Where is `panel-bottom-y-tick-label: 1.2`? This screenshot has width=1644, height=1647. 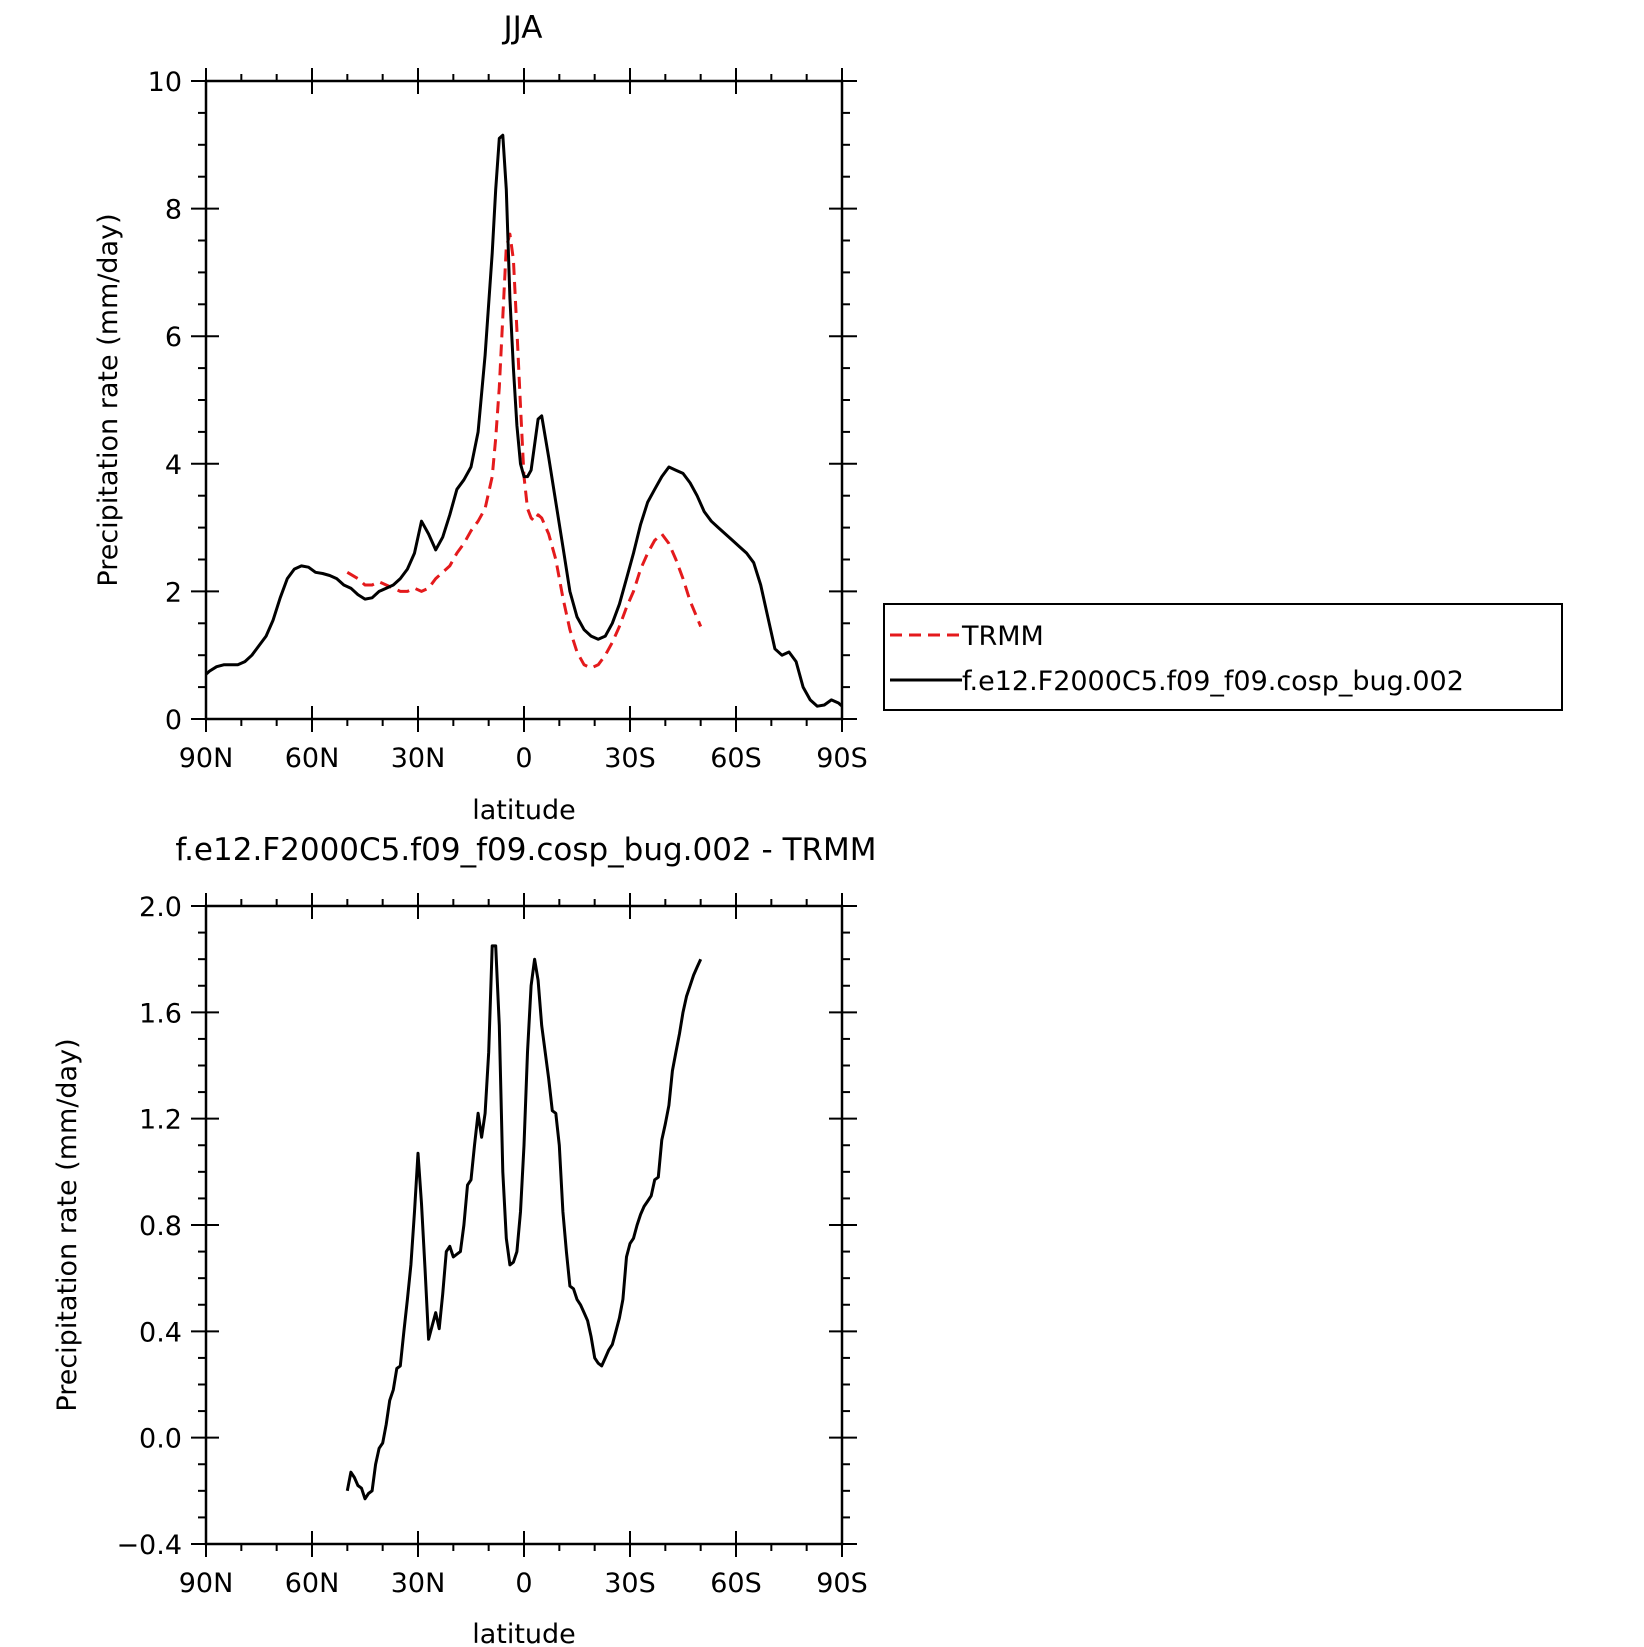 panel-bottom-y-tick-label: 1.2 is located at coordinates (160, 1120).